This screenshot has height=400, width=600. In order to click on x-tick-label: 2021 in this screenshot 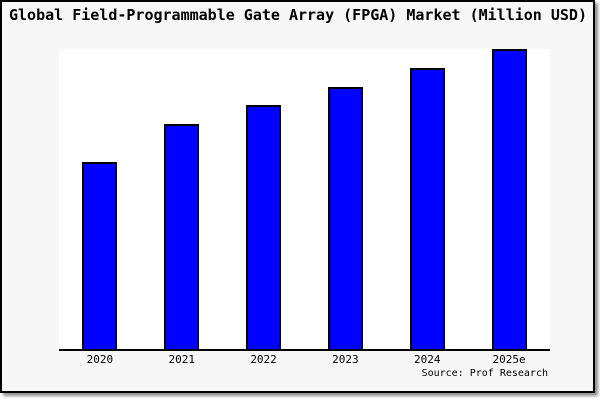, I will do `click(181, 359)`.